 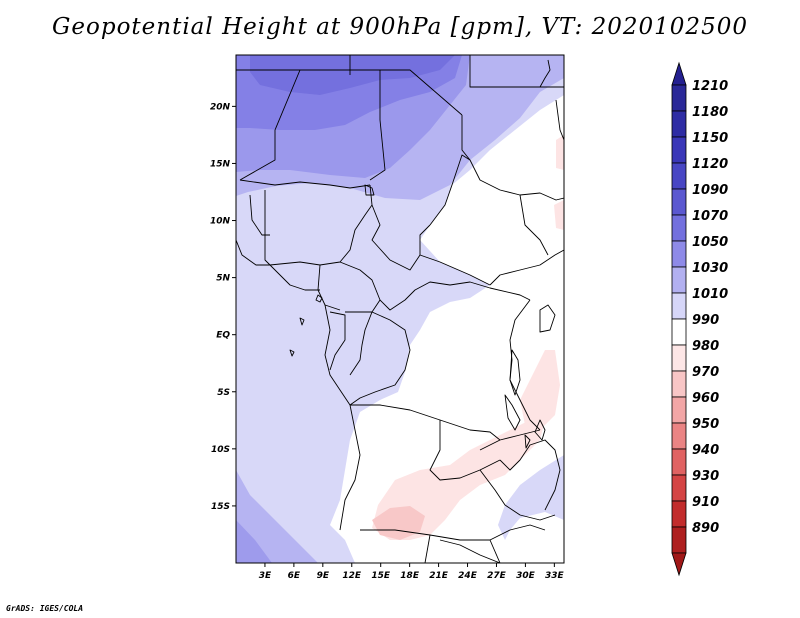 What do you see at coordinates (398, 523) in the screenshot?
I see `band-970-south` at bounding box center [398, 523].